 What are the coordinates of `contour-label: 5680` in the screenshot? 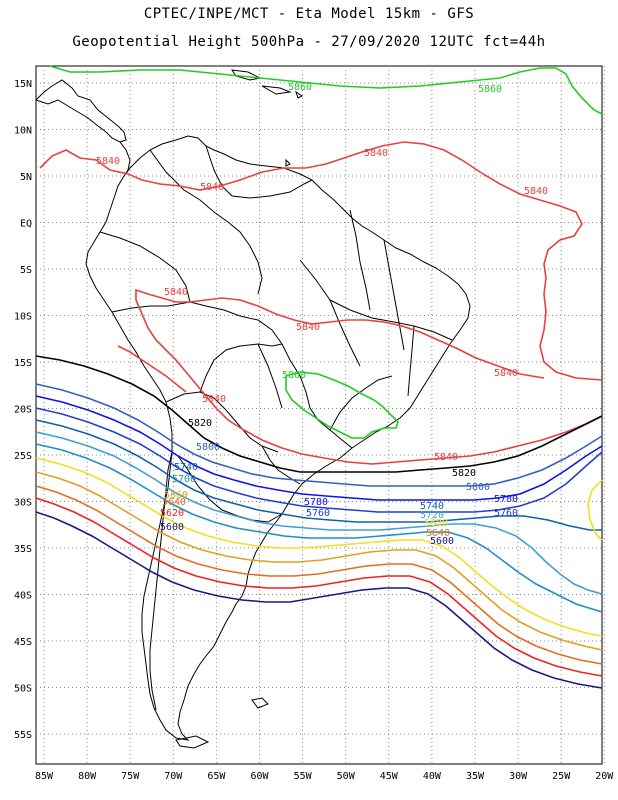 It's located at (436, 523).